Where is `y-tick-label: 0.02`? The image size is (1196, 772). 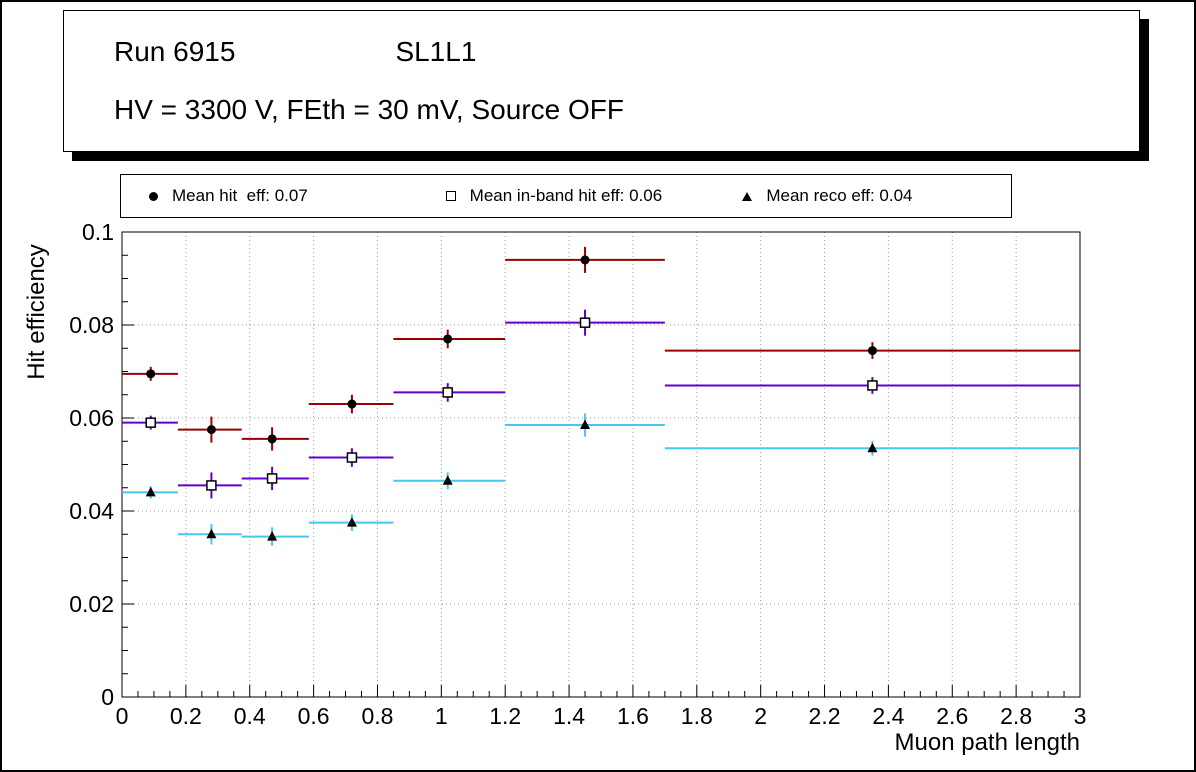 y-tick-label: 0.02 is located at coordinates (91, 604).